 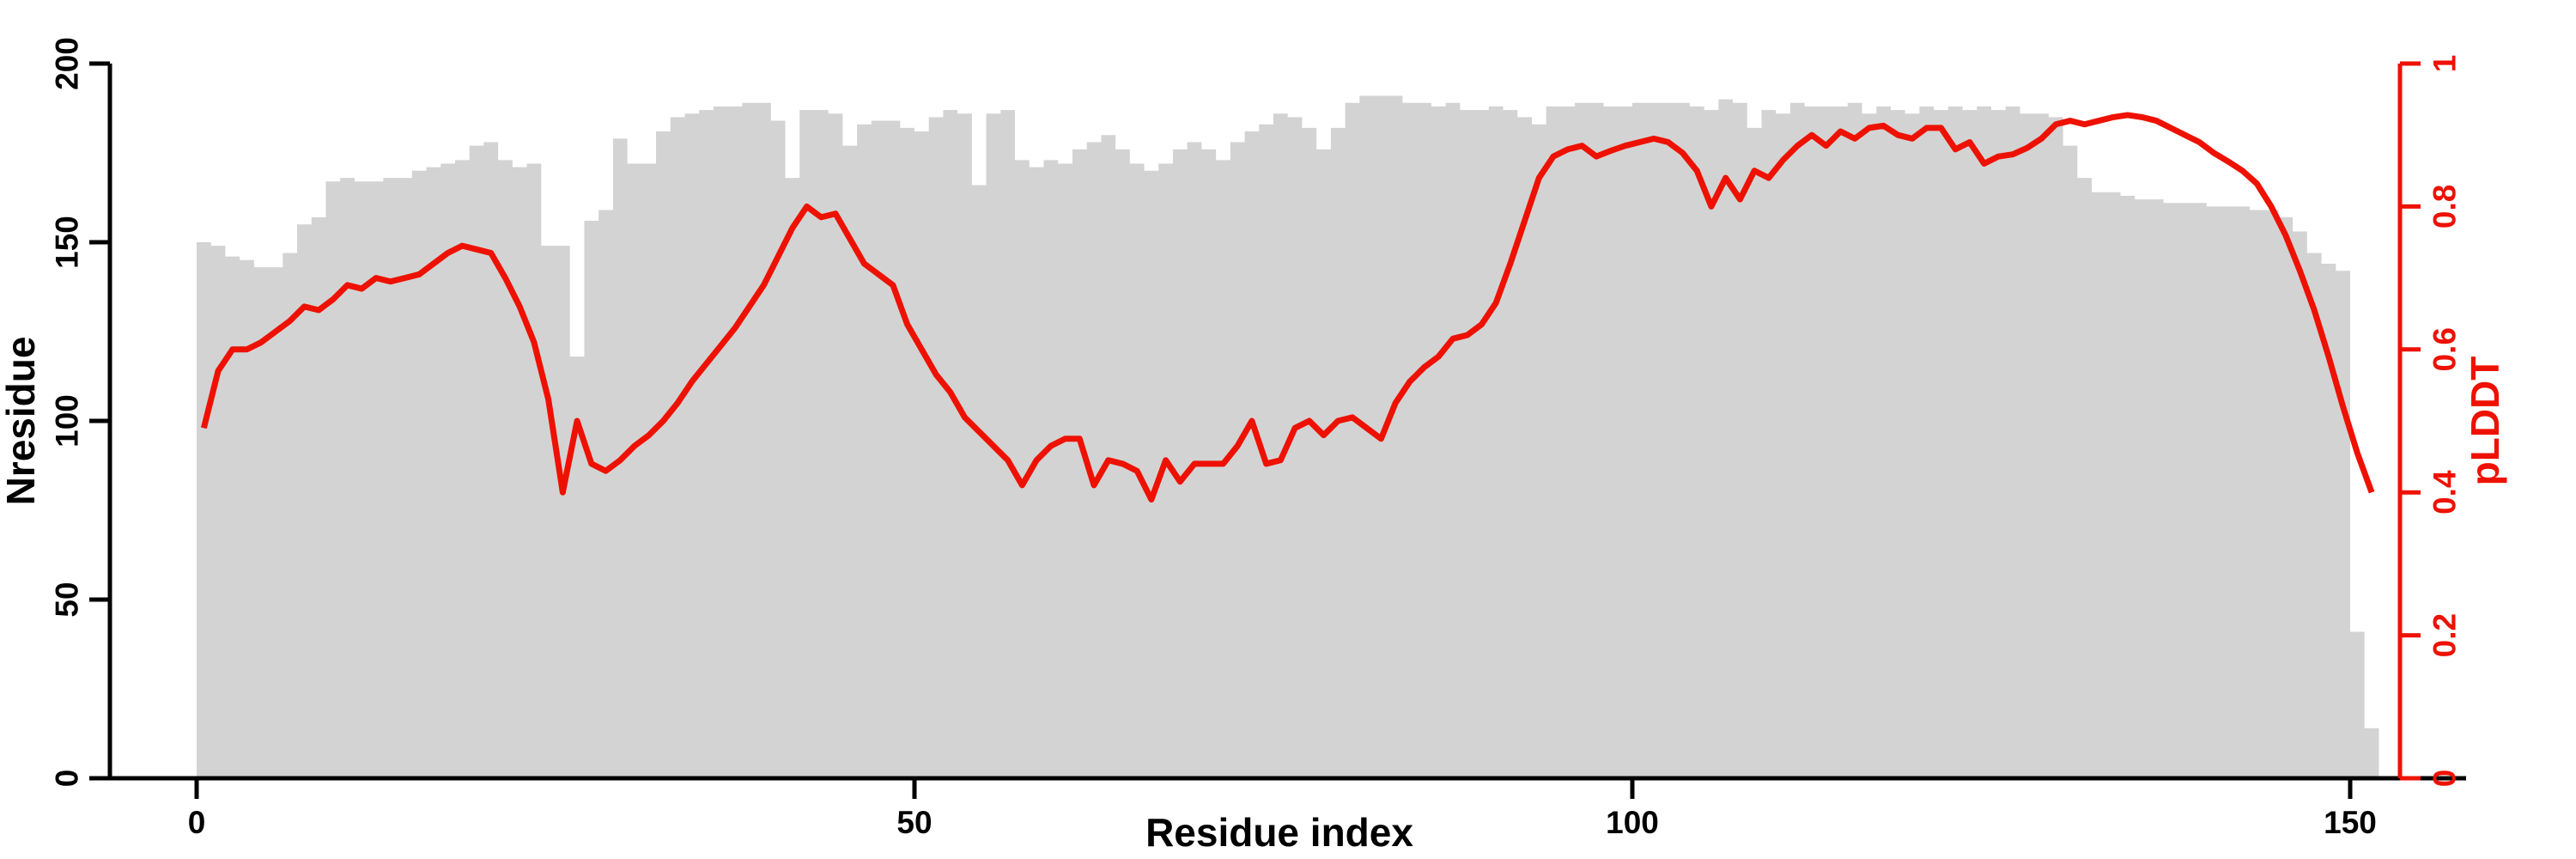 I want to click on right-axis-tick-label: 0.4, so click(x=2445, y=493).